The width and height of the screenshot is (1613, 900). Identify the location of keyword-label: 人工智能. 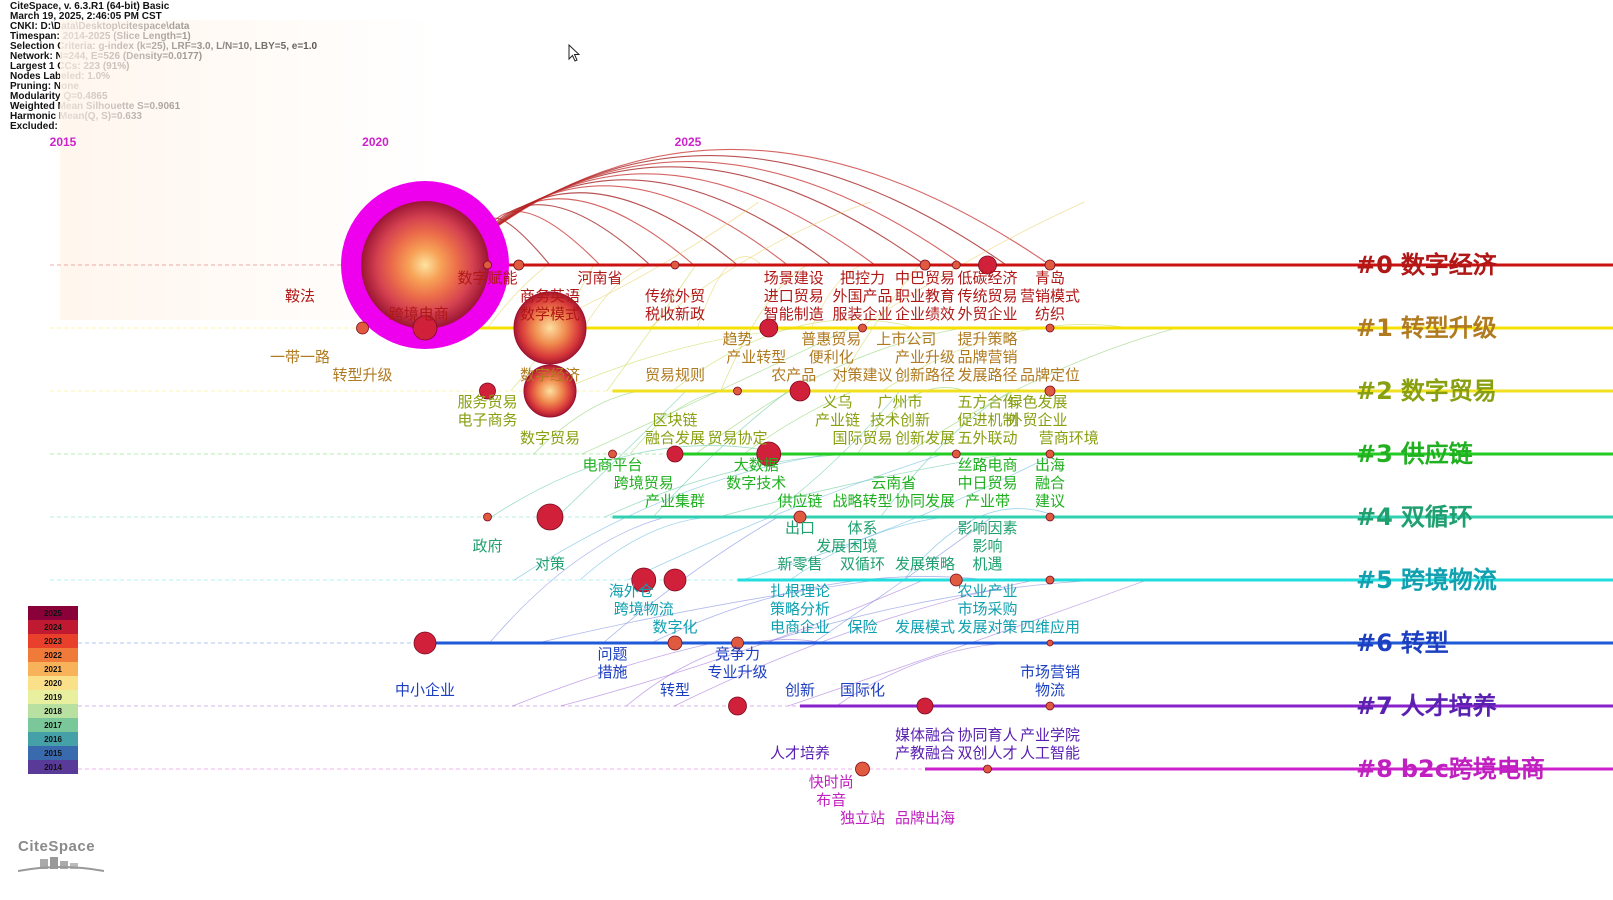
(1050, 753).